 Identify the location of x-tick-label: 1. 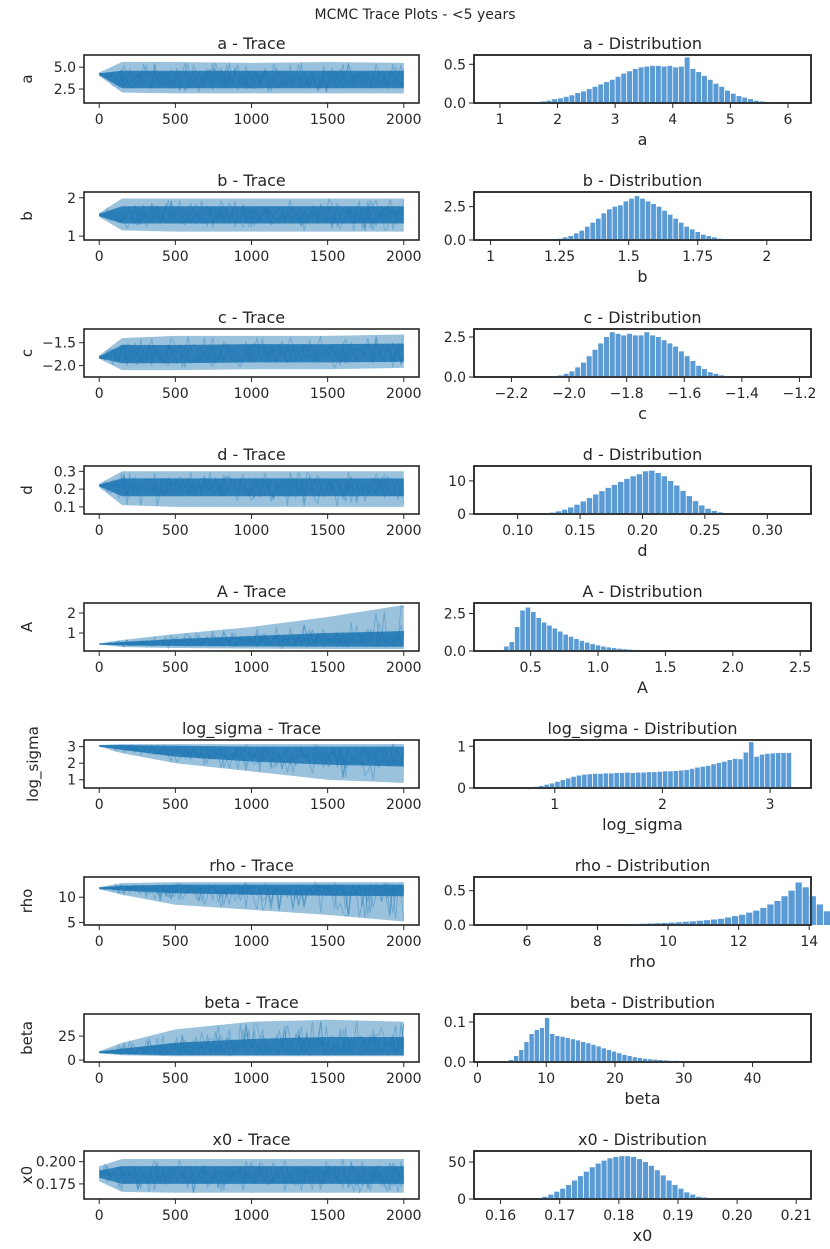
(554, 805).